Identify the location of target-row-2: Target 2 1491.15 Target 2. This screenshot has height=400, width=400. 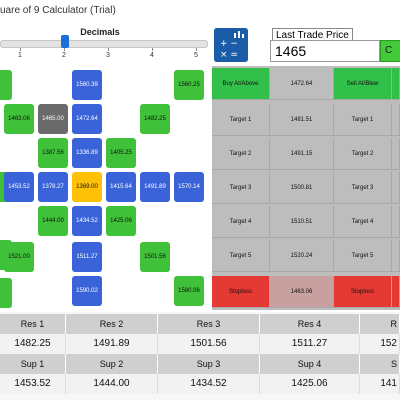
(306, 154).